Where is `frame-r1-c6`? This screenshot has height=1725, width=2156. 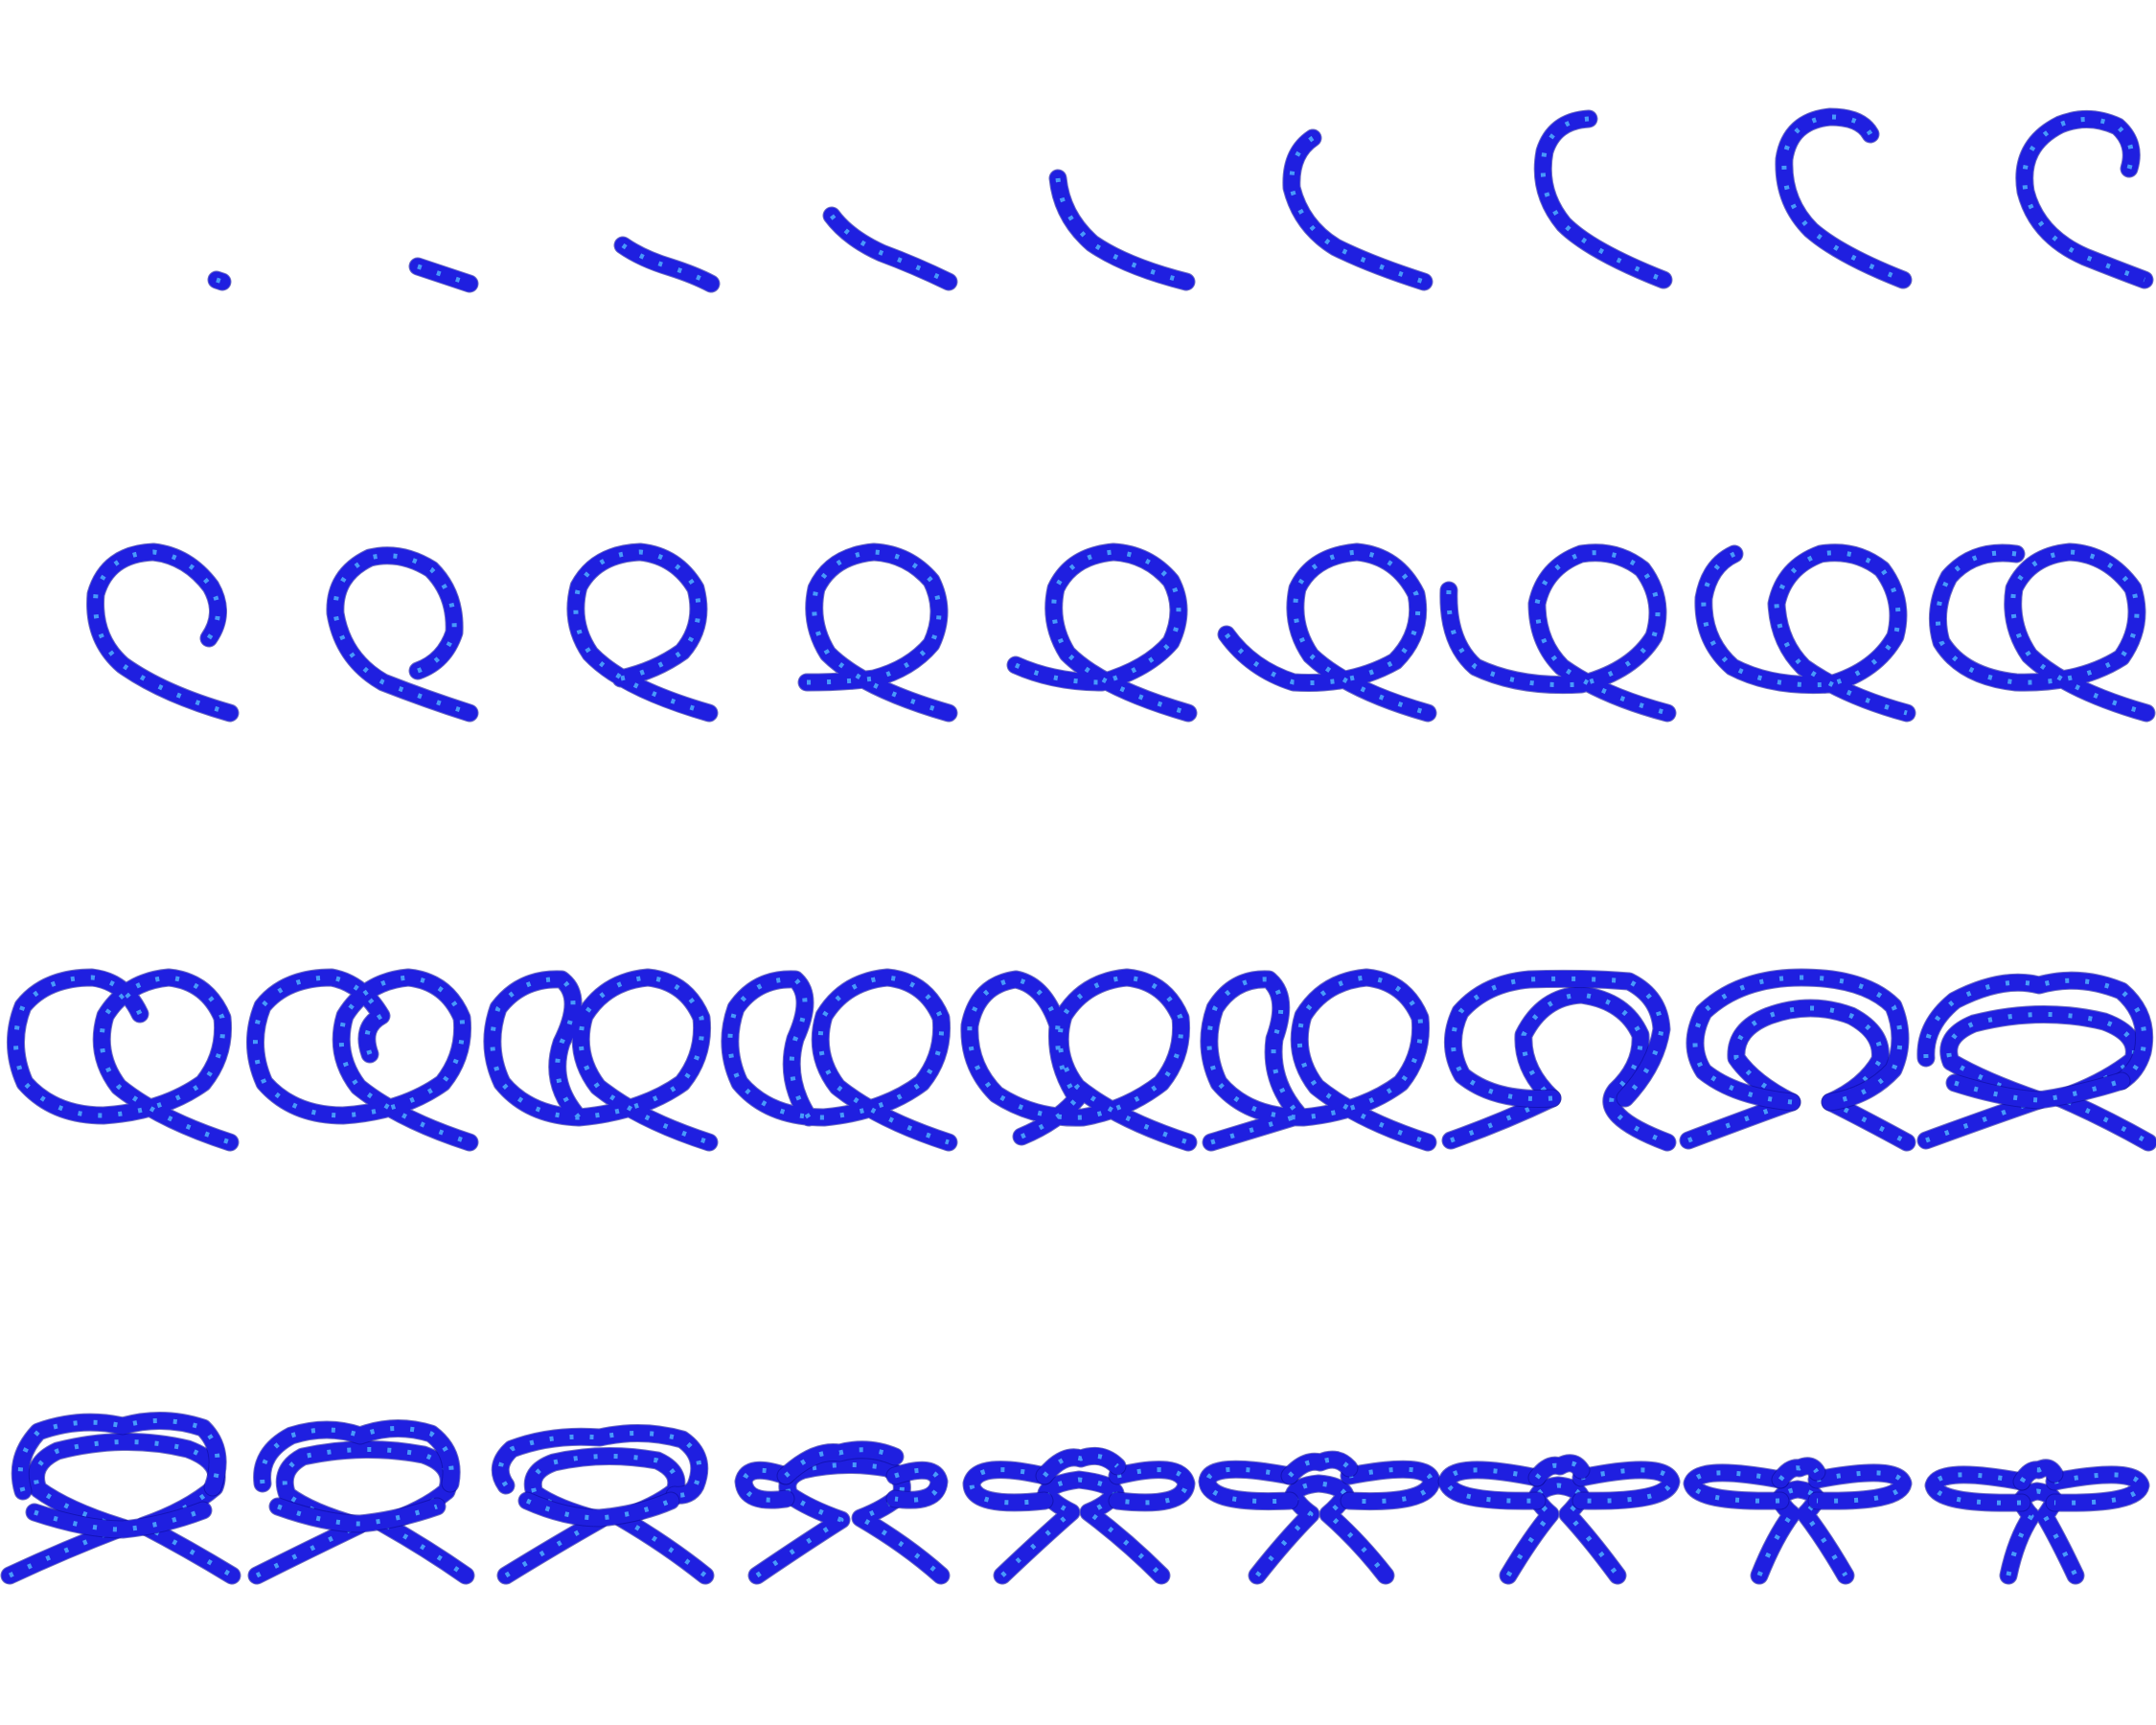
frame-r1-c6 is located at coordinates (1358, 209).